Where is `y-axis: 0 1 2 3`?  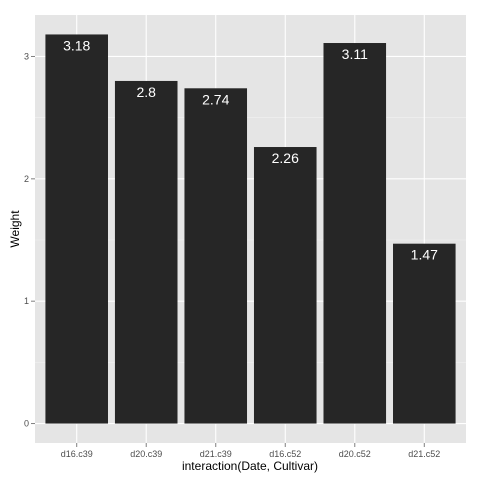
y-axis: 0 1 2 3 is located at coordinates (29, 240).